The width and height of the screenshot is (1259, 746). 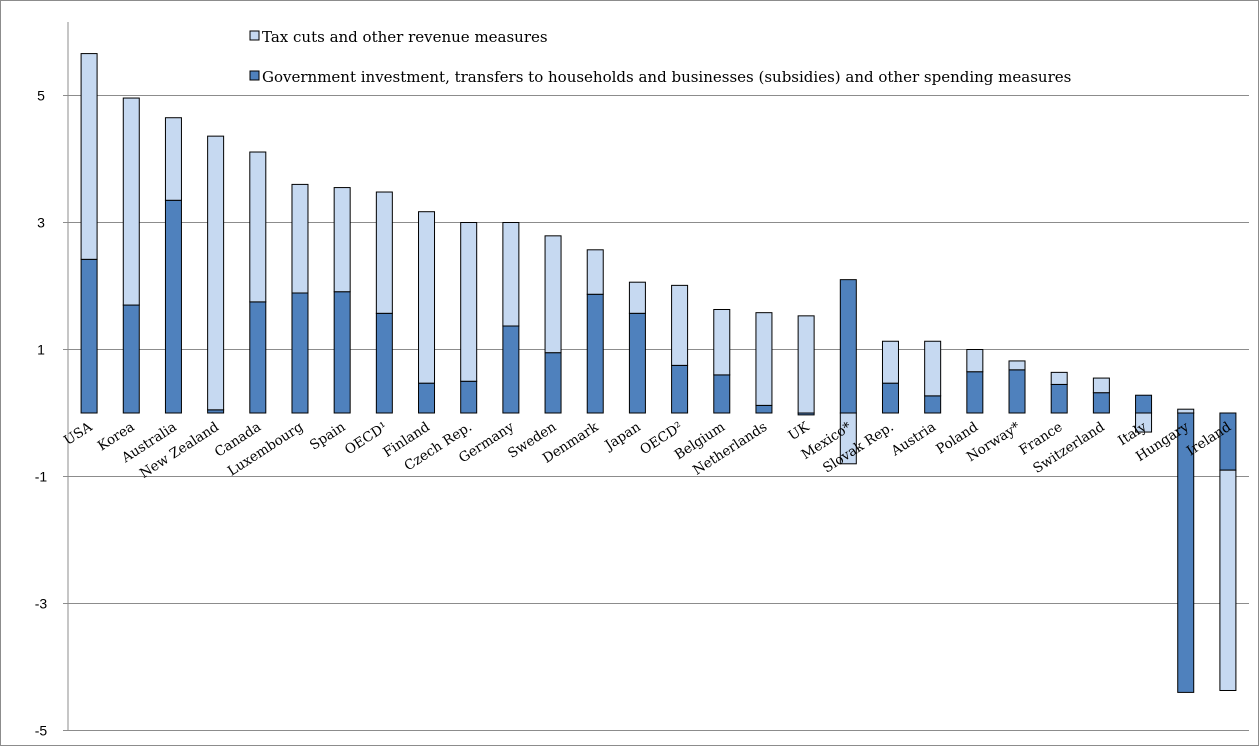 What do you see at coordinates (41, 223) in the screenshot?
I see `y-tick-label: 3` at bounding box center [41, 223].